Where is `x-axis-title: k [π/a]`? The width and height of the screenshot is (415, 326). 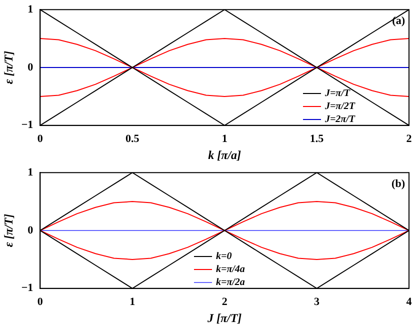 x-axis-title: k [π/a] is located at coordinates (225, 155).